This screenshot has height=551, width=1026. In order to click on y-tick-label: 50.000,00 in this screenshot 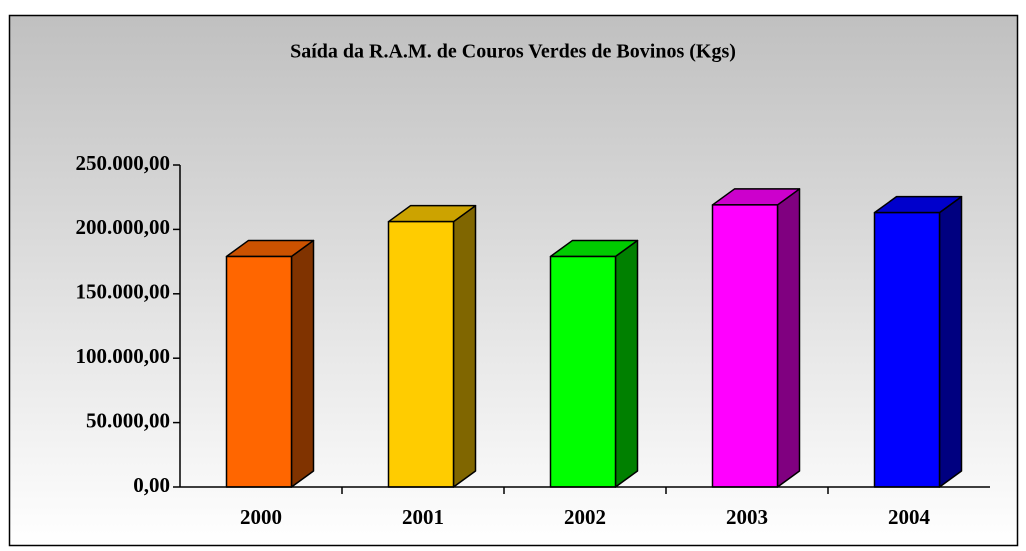, I will do `click(128, 420)`.